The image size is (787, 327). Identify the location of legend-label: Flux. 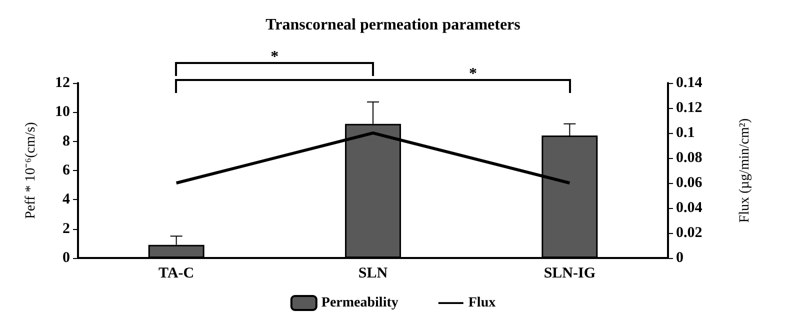
(482, 303).